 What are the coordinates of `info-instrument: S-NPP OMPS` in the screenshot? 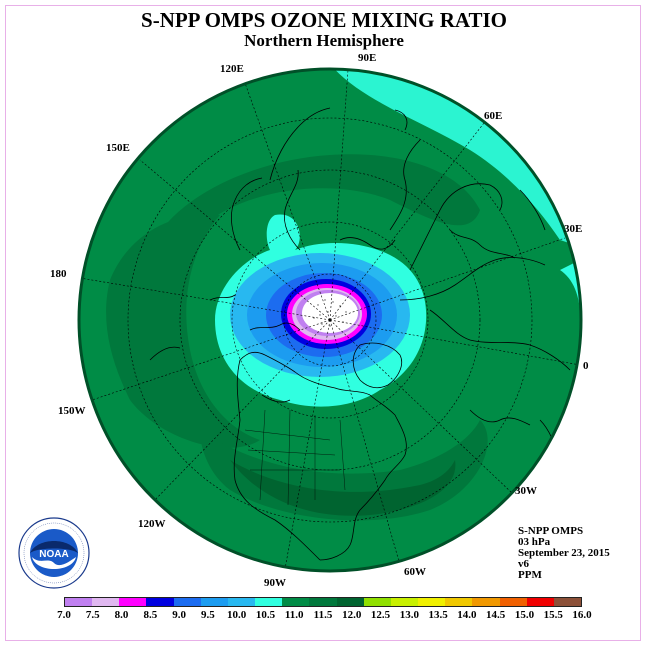 It's located at (551, 531).